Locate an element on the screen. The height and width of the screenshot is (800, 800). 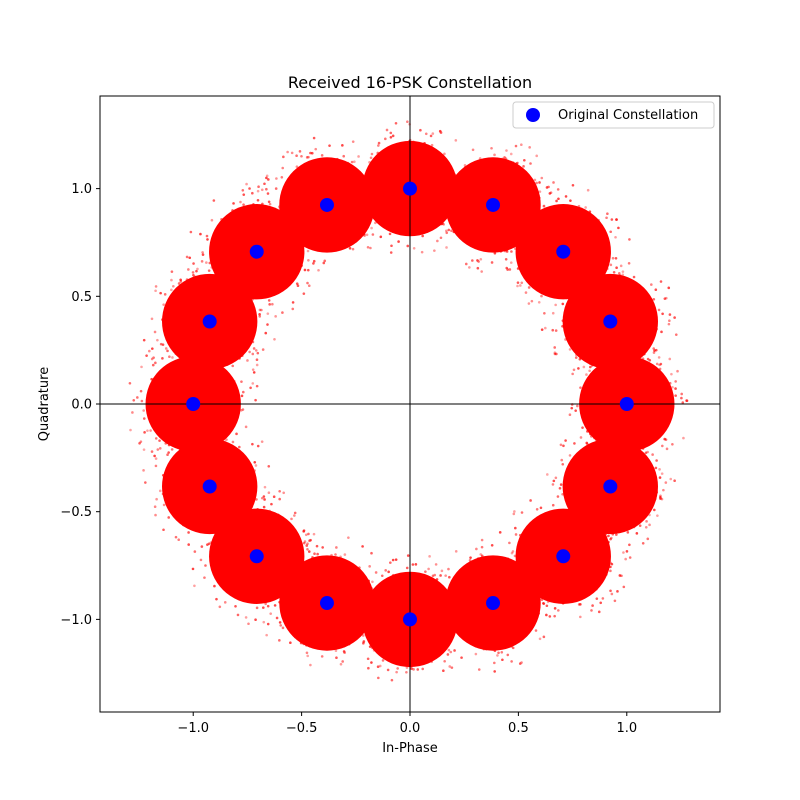
x-tick-label: 1.0 is located at coordinates (626, 728).